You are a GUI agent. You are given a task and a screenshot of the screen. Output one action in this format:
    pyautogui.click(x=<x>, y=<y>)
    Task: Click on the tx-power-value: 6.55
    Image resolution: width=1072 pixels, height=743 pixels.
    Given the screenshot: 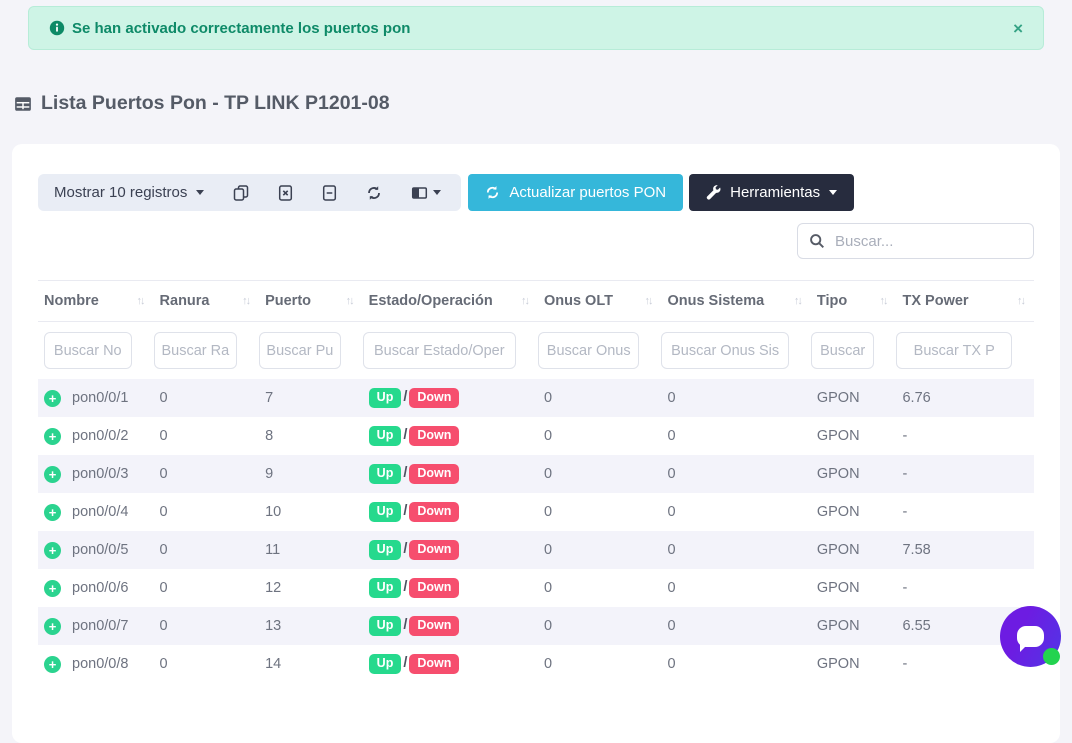 What is the action you would take?
    pyautogui.click(x=916, y=626)
    